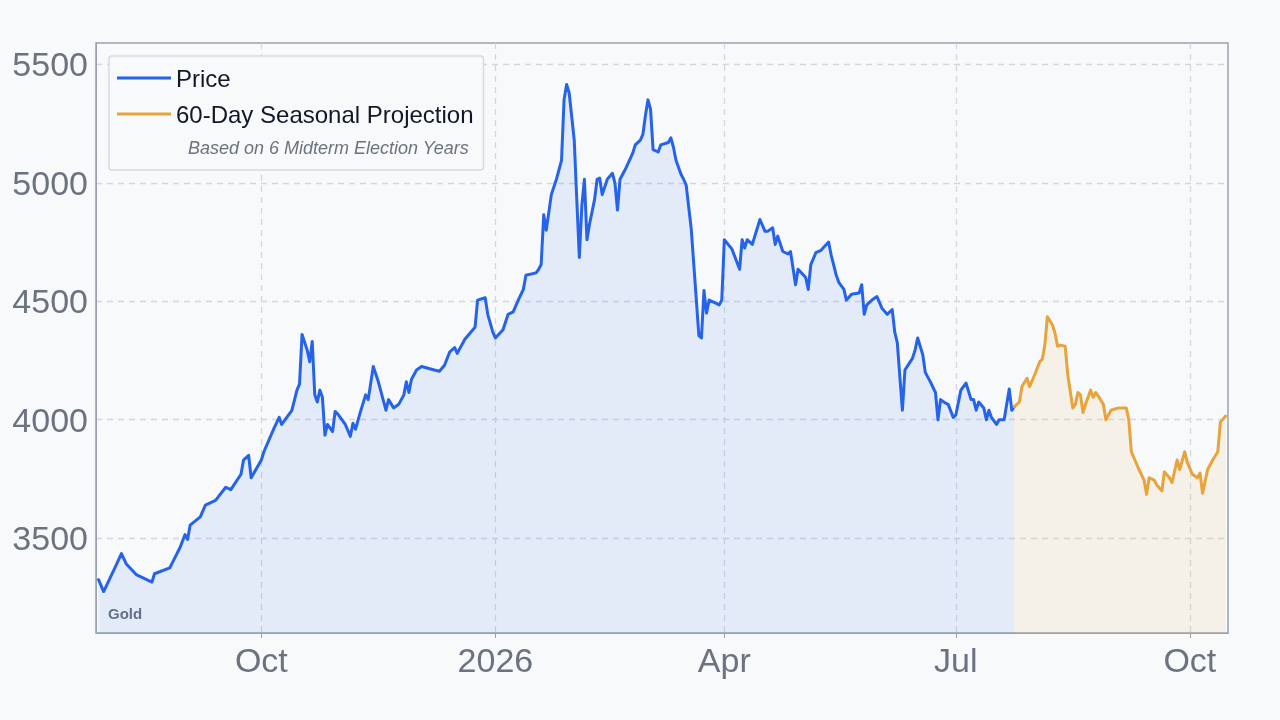  What do you see at coordinates (956, 660) in the screenshot?
I see `x-tick-label: Jul` at bounding box center [956, 660].